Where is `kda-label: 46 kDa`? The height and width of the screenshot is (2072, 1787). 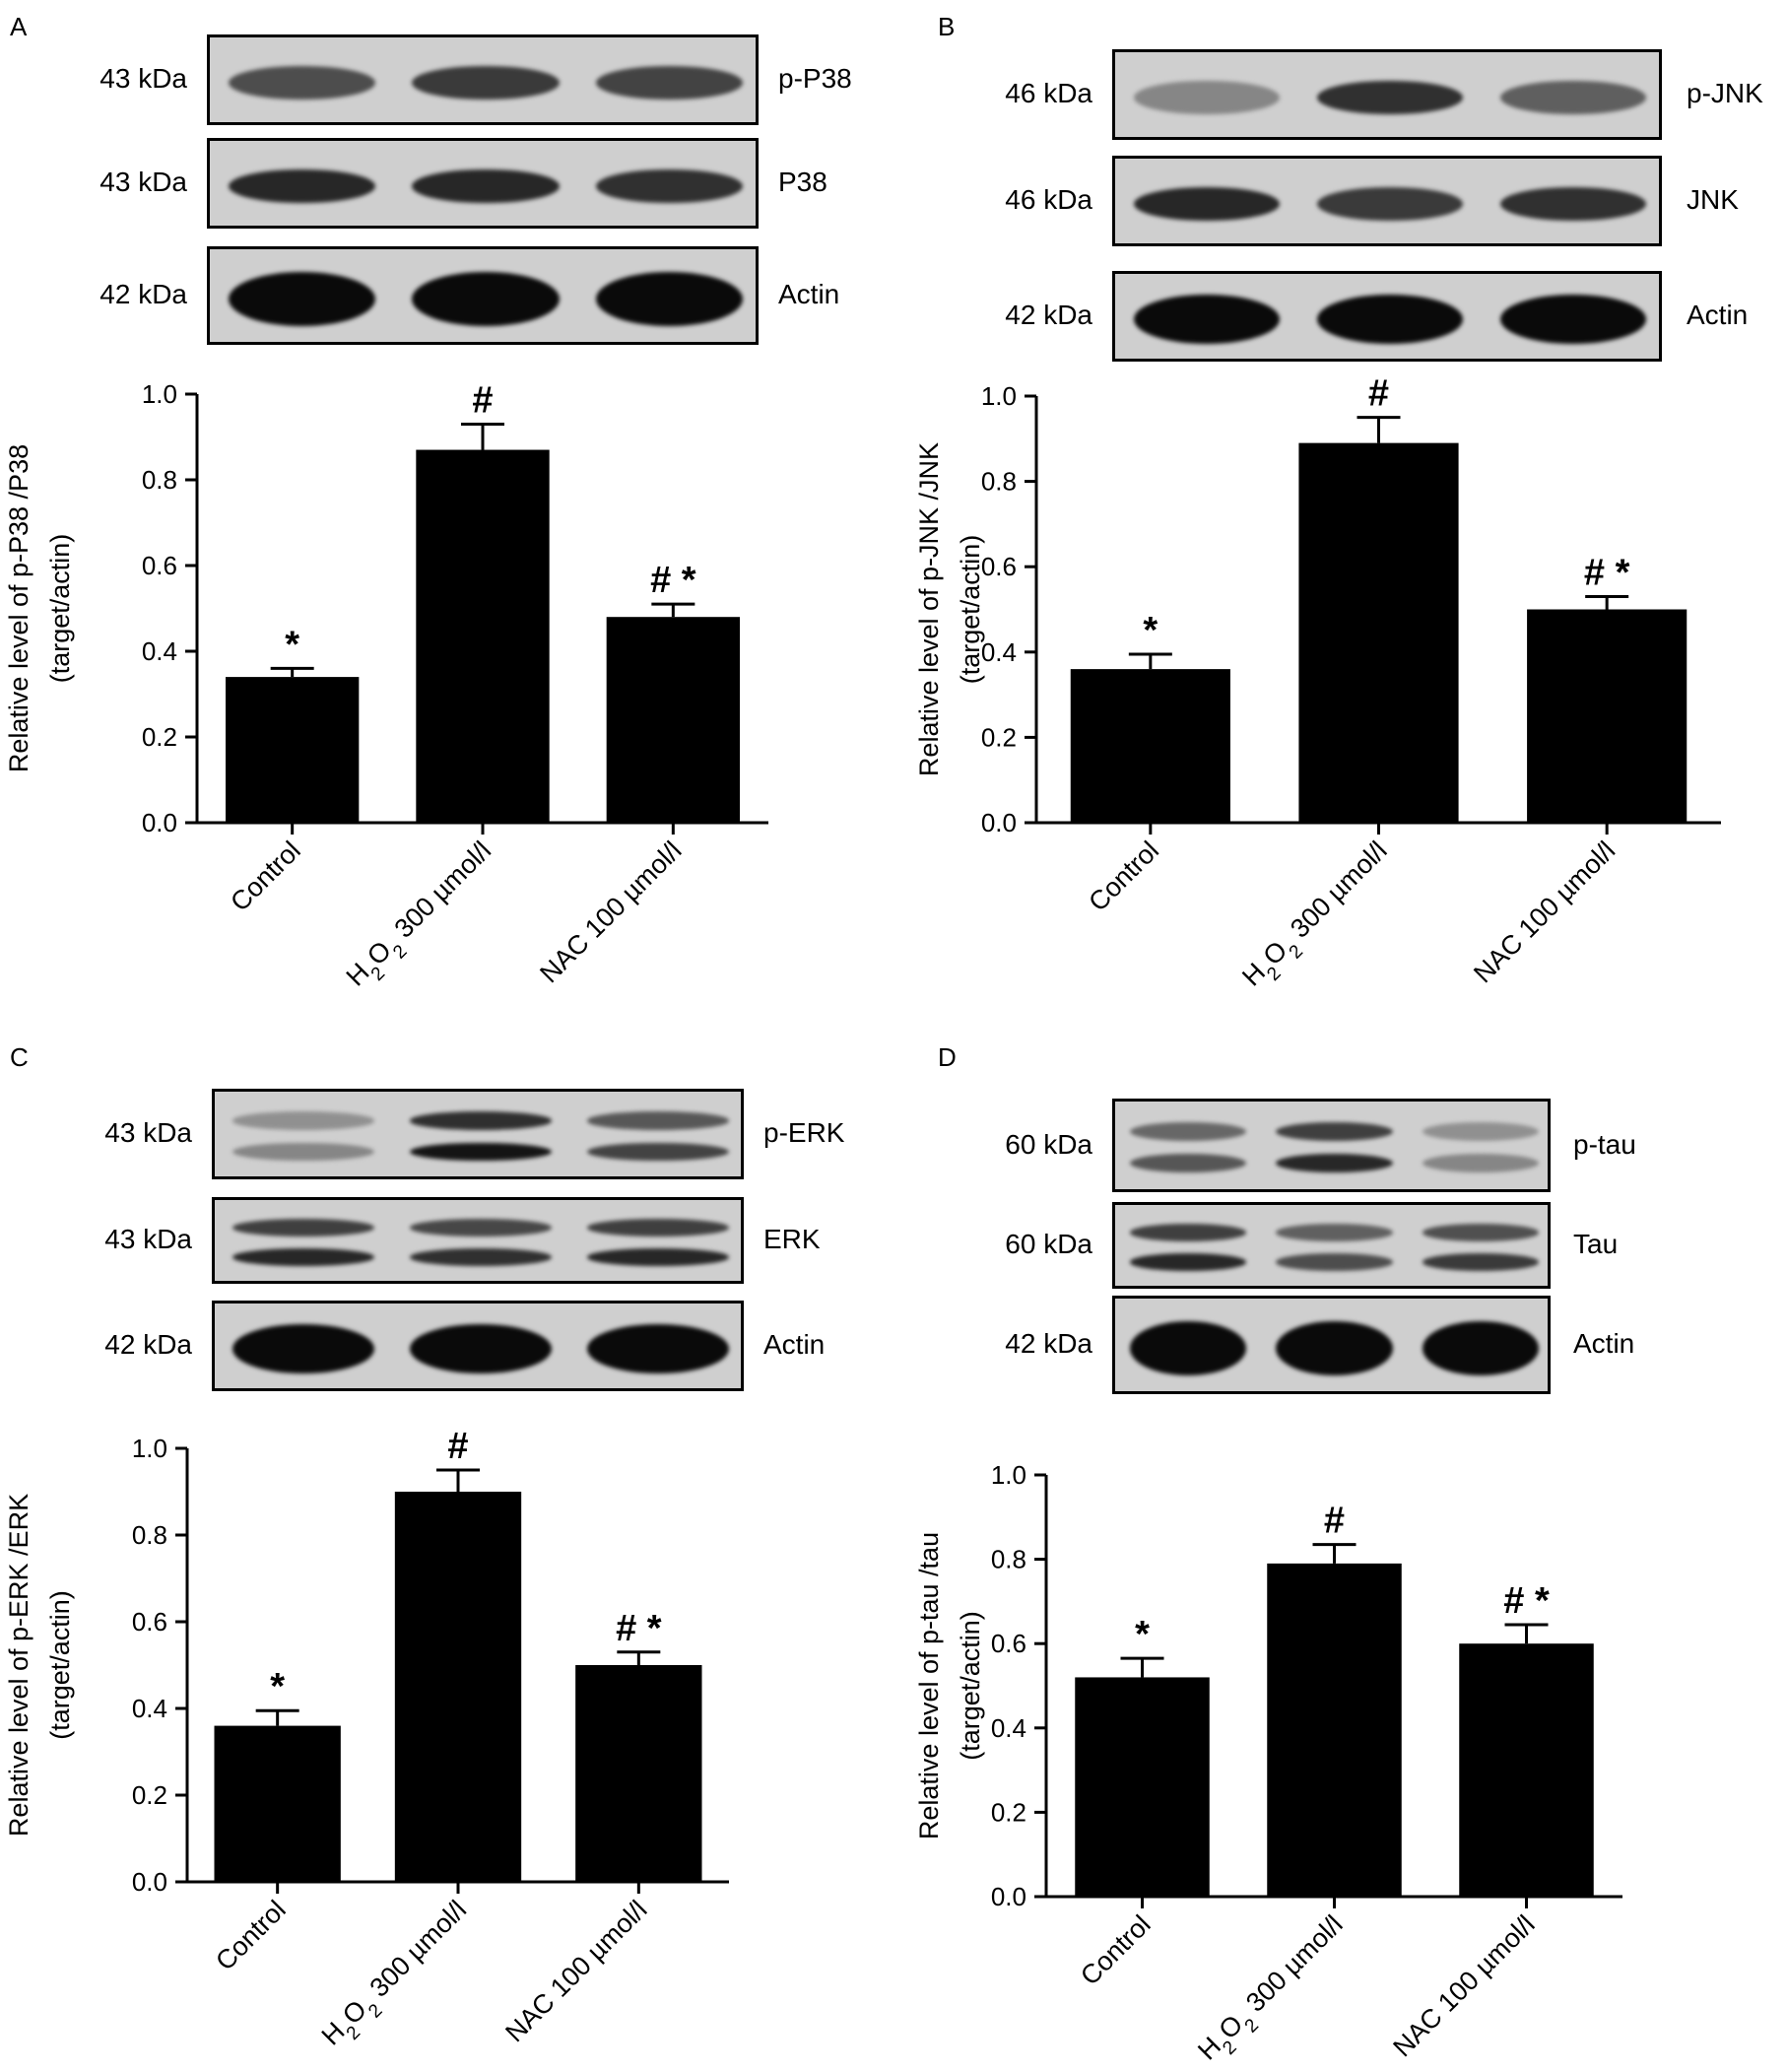 kda-label: 46 kDa is located at coordinates (1048, 93).